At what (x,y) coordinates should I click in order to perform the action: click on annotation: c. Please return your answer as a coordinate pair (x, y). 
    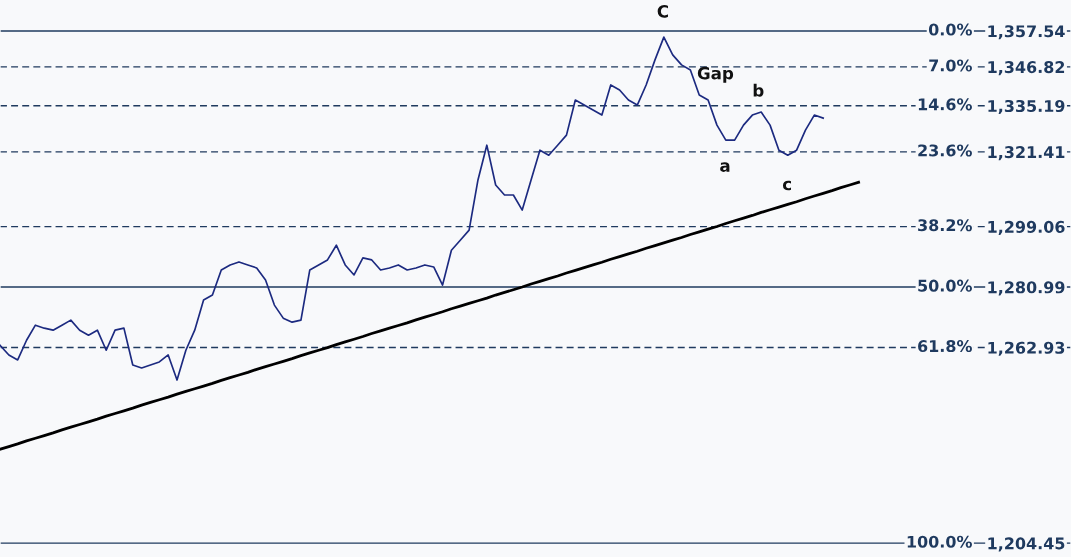
    Looking at the image, I should click on (787, 185).